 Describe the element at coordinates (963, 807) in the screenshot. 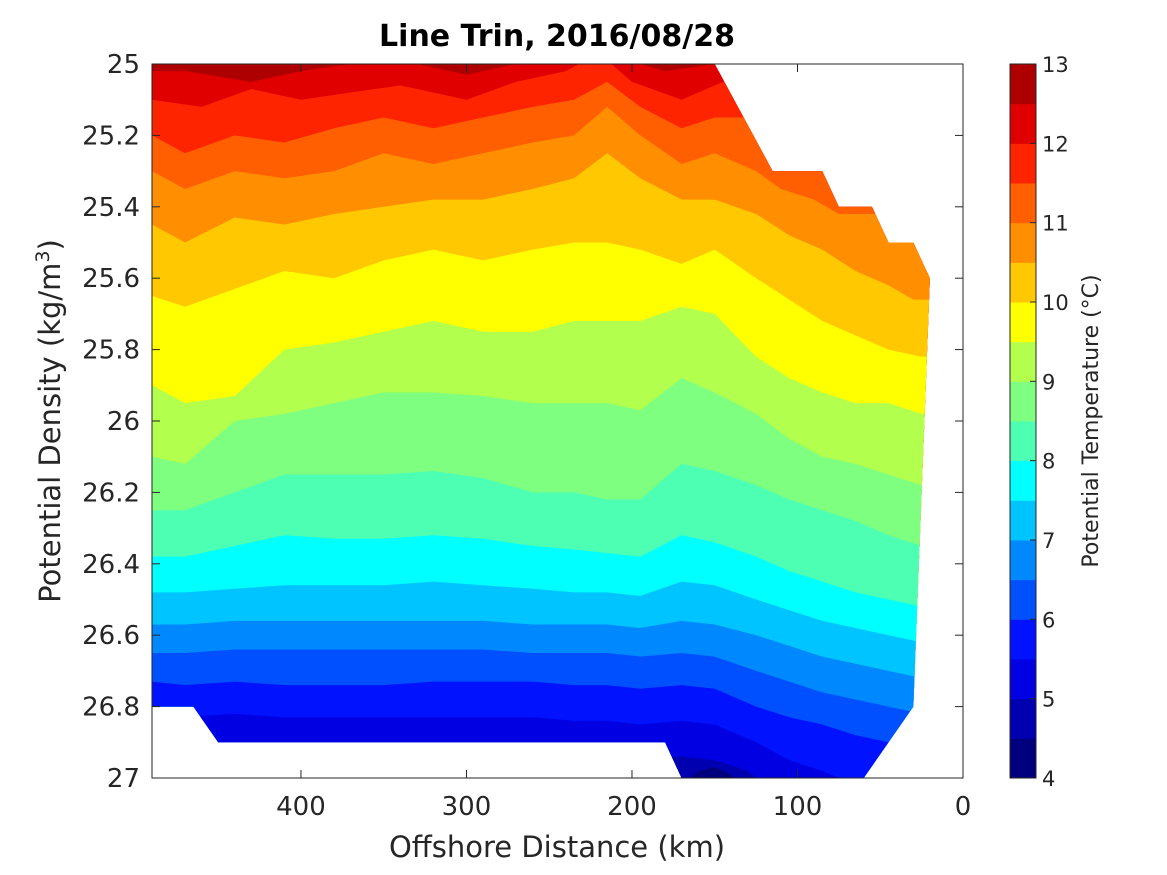

I see `x-tick-label: 0` at that location.